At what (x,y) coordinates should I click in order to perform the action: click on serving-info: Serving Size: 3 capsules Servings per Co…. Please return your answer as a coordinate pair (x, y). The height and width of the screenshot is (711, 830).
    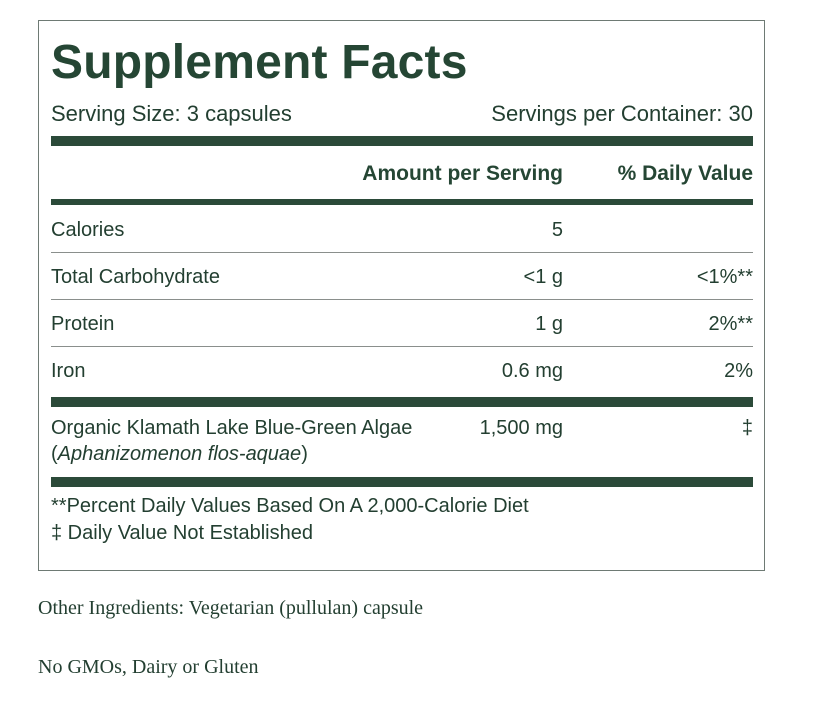
    Looking at the image, I should click on (402, 114).